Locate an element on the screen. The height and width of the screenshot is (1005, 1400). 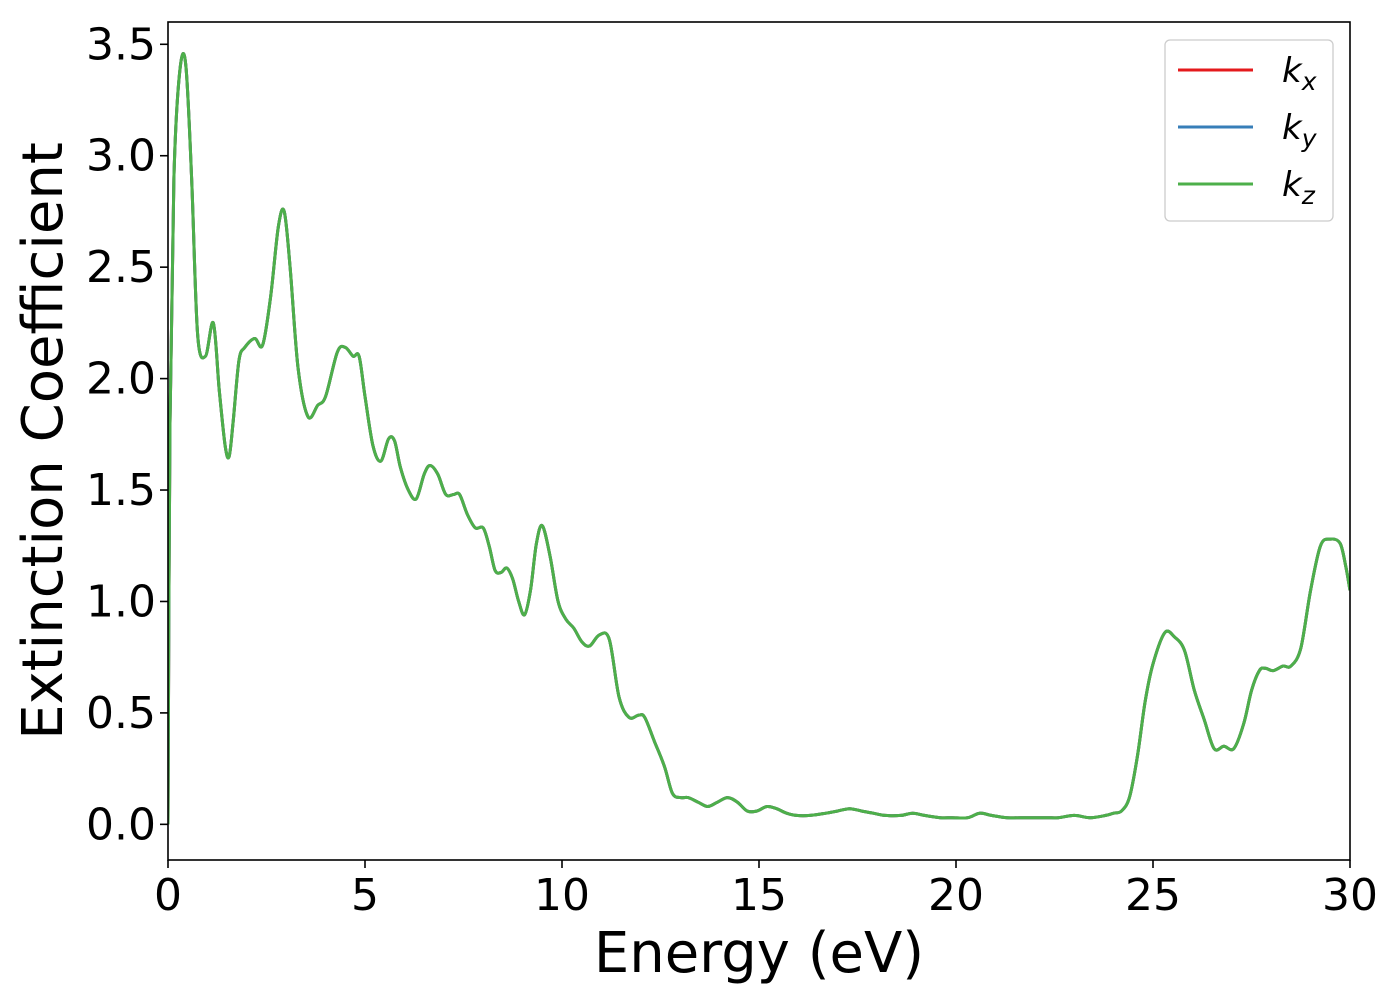
x-tick-label: 10 is located at coordinates (562, 895).